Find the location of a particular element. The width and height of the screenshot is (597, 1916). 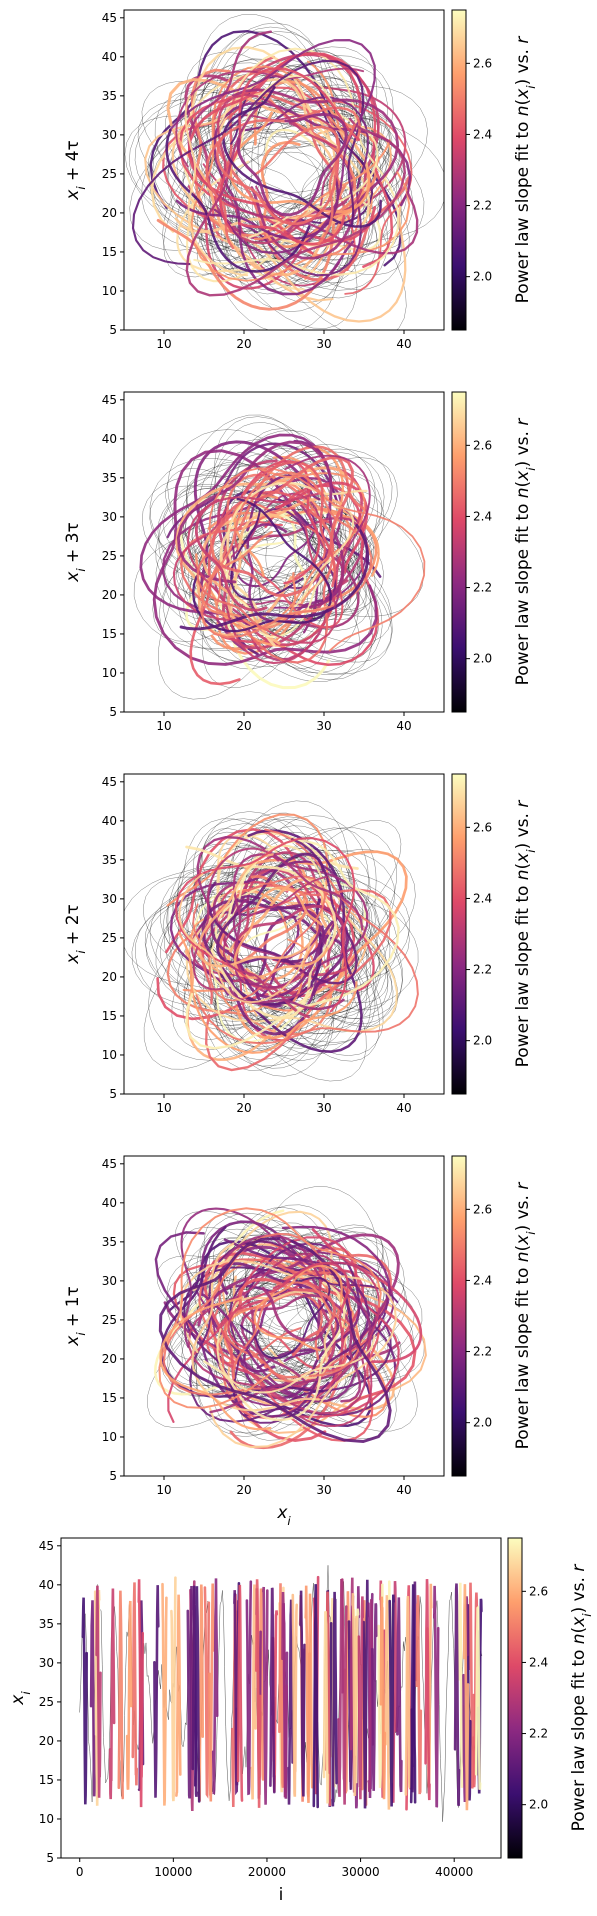

x-axis-label: i is located at coordinates (281, 1895).